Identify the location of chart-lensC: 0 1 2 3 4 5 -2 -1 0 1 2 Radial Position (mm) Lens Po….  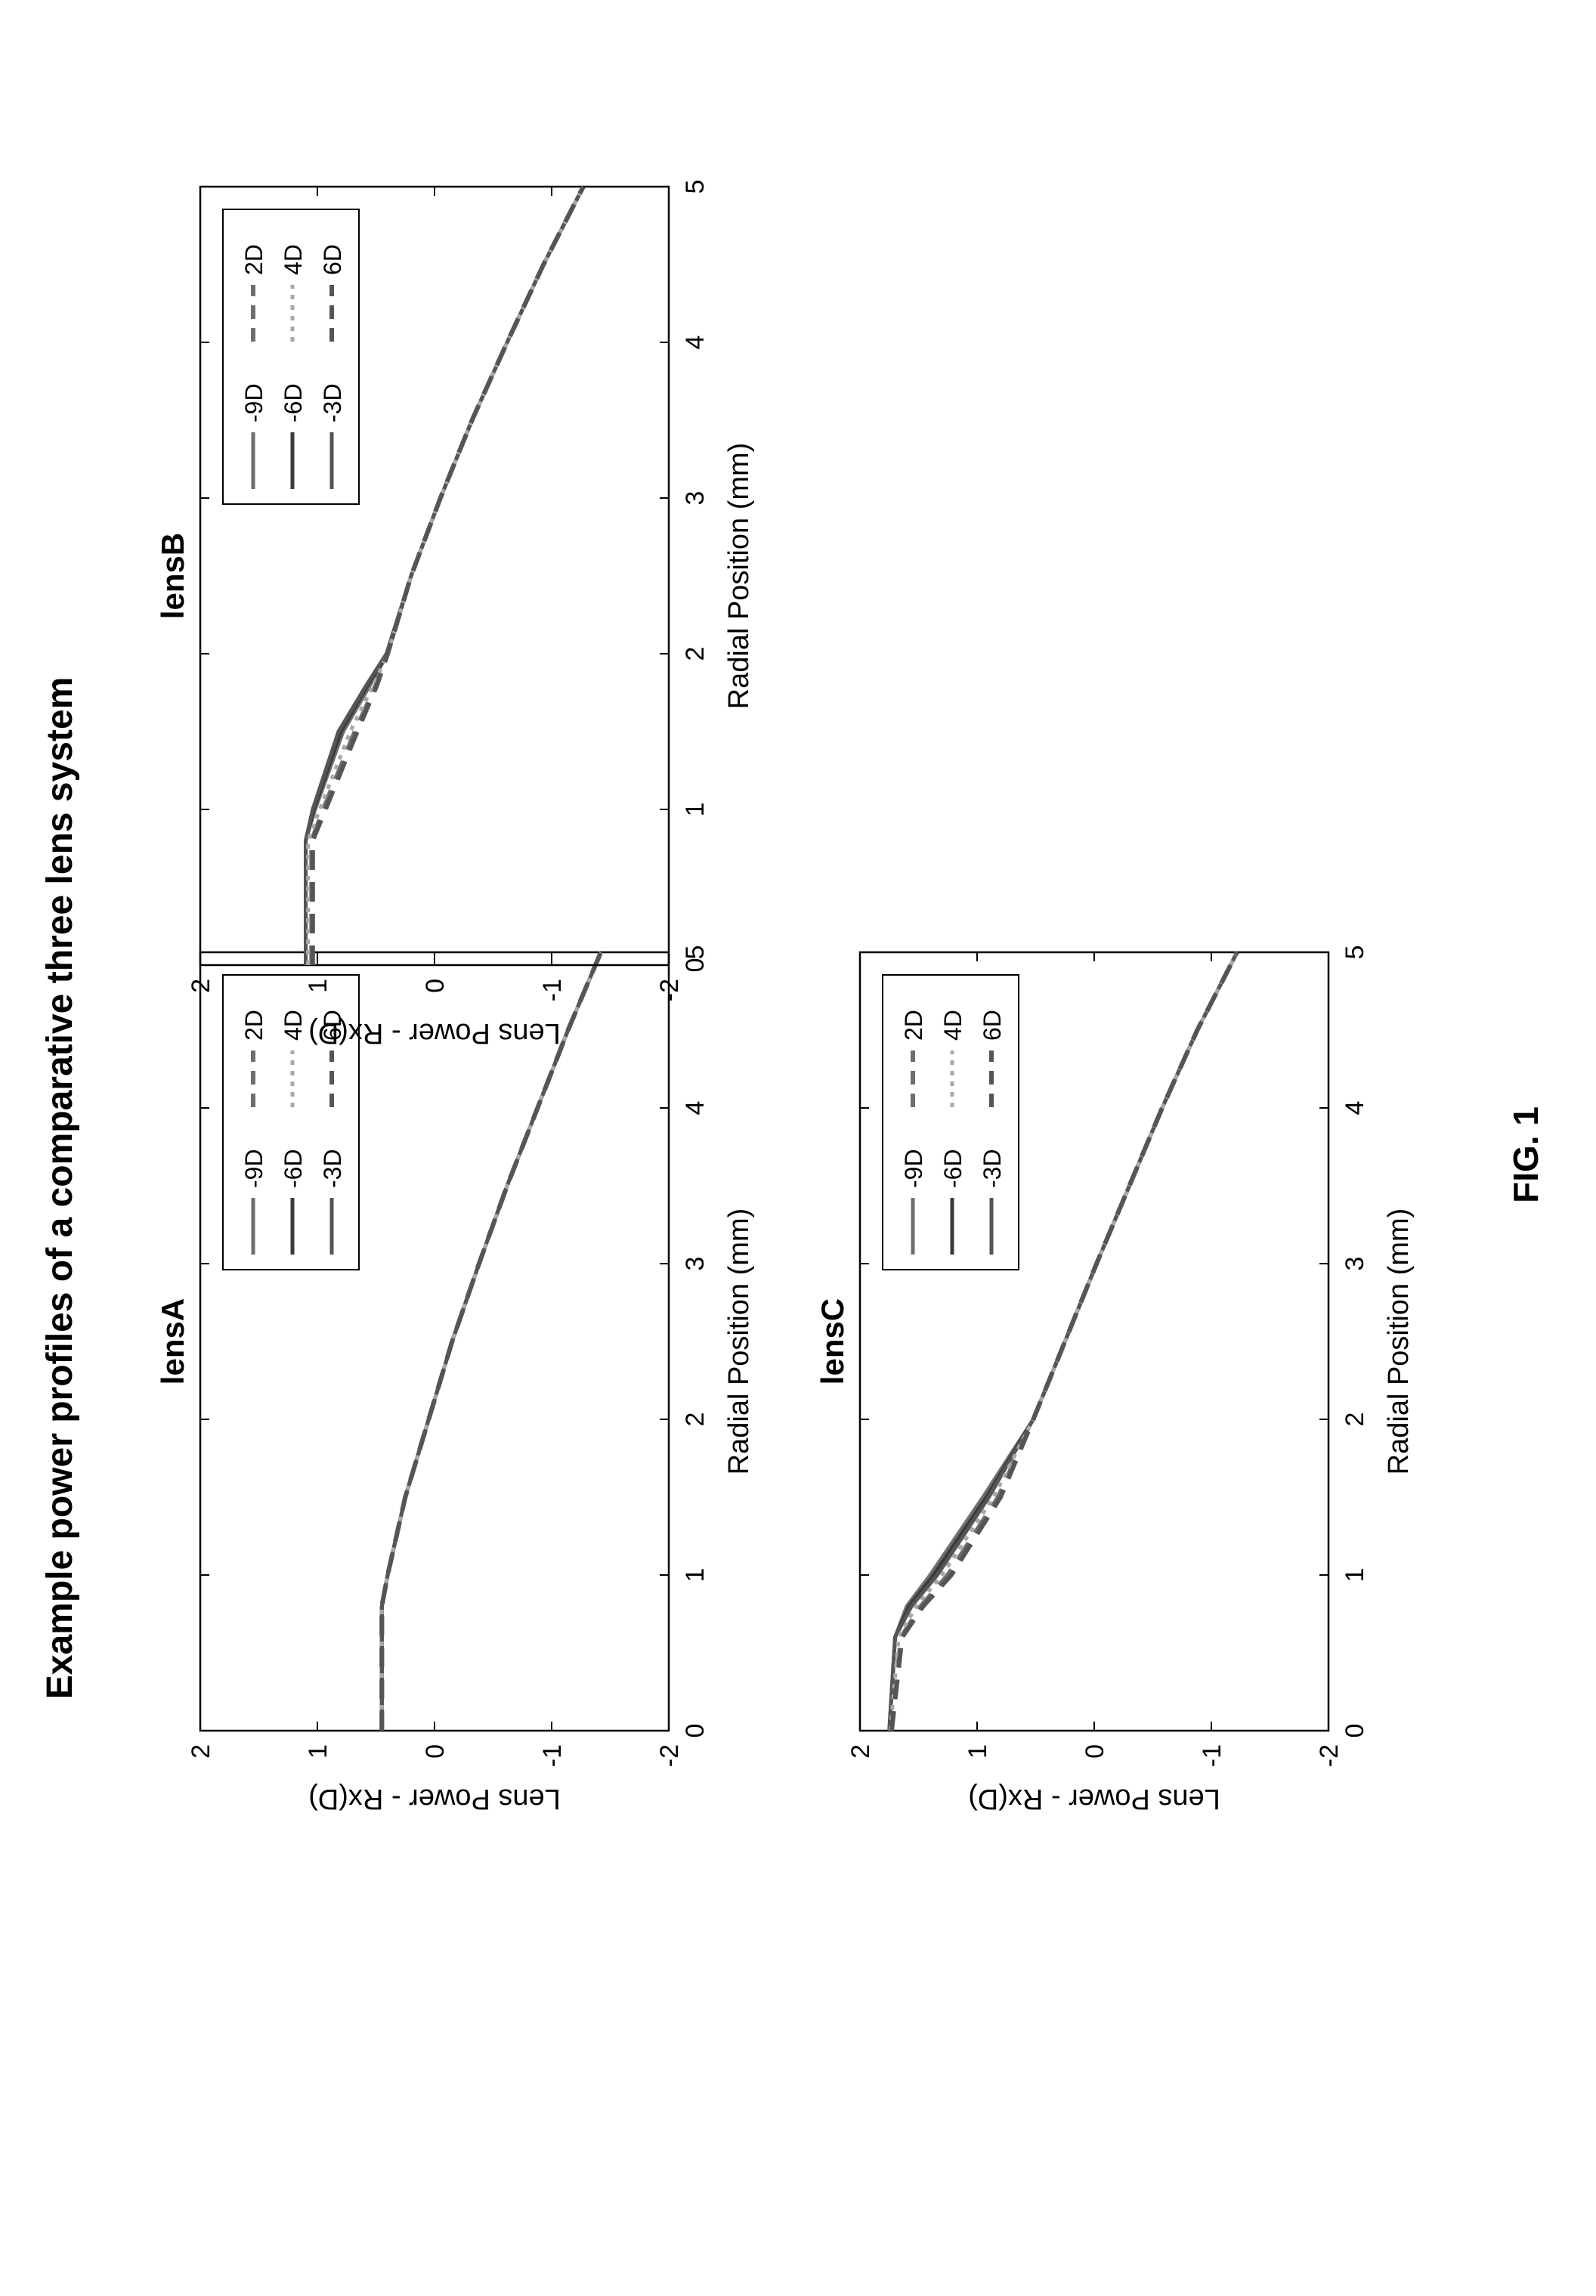
(1115, 1380).